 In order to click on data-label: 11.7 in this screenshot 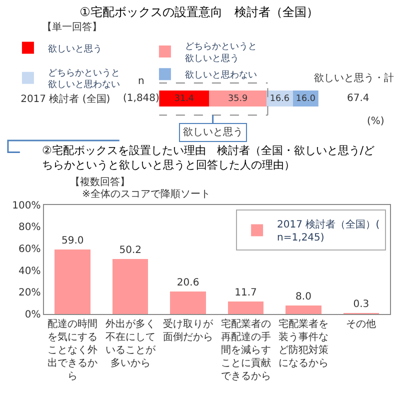, I will do `click(245, 292)`.